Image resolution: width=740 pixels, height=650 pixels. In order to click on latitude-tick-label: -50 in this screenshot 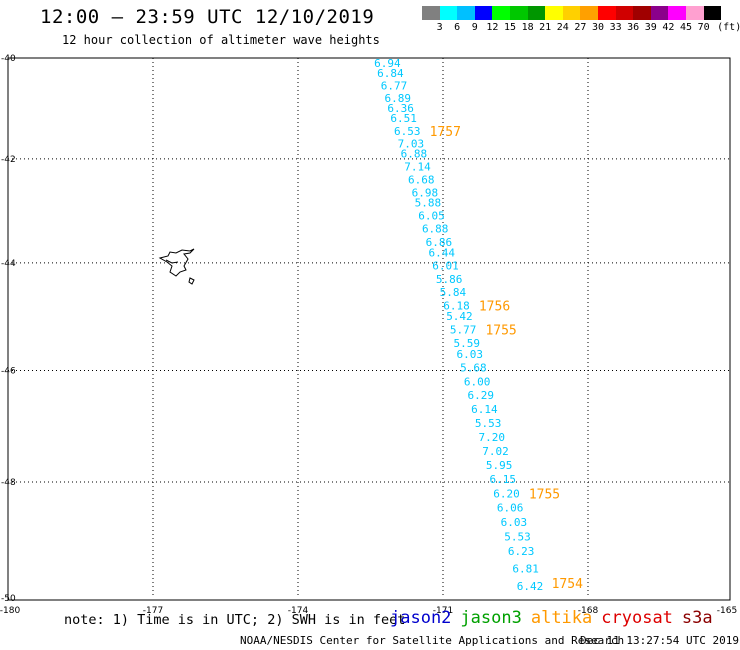, I will do `click(8, 599)`.